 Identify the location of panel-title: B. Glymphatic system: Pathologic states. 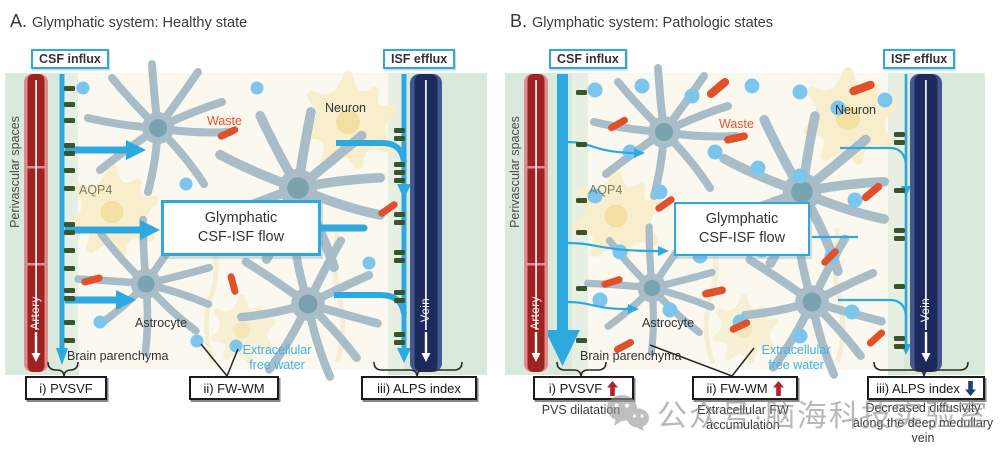
(641, 21).